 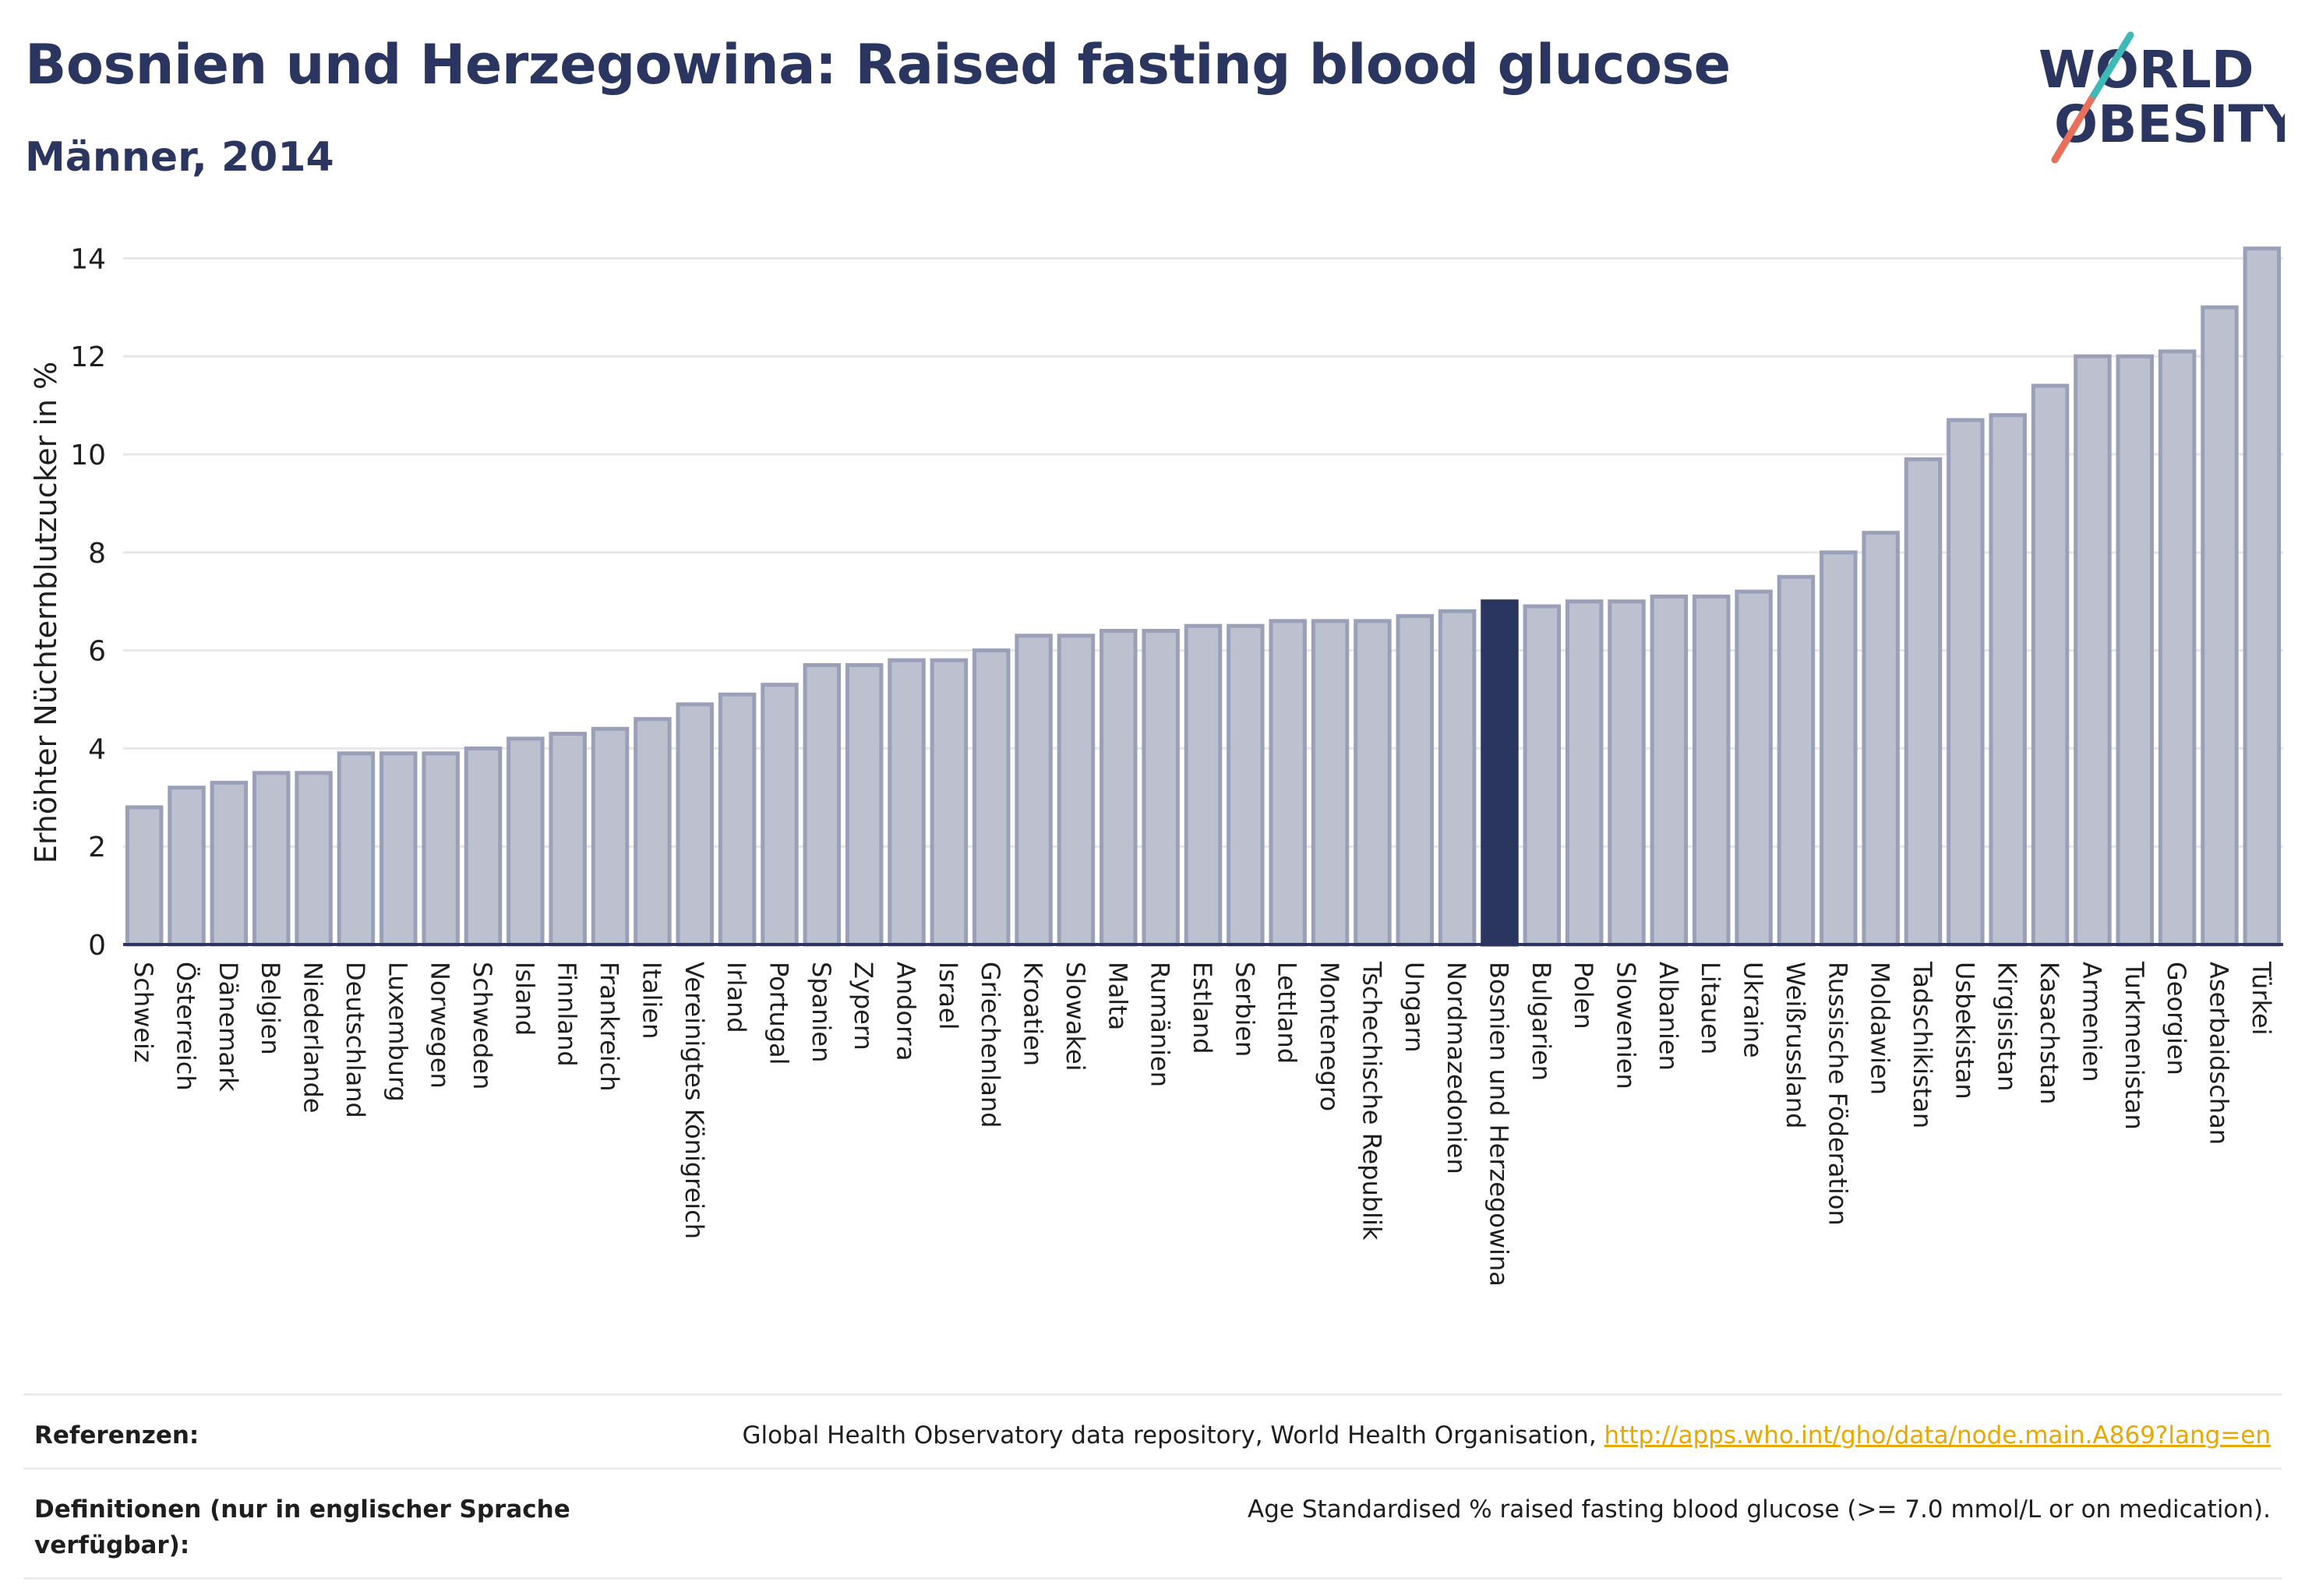 I want to click on x-tick-label: Kasachstan, so click(x=2049, y=1033).